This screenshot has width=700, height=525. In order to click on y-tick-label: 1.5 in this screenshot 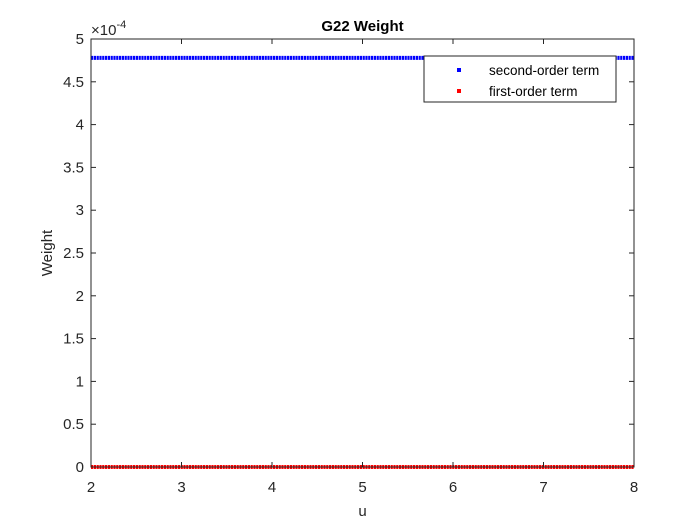, I will do `click(73, 339)`.